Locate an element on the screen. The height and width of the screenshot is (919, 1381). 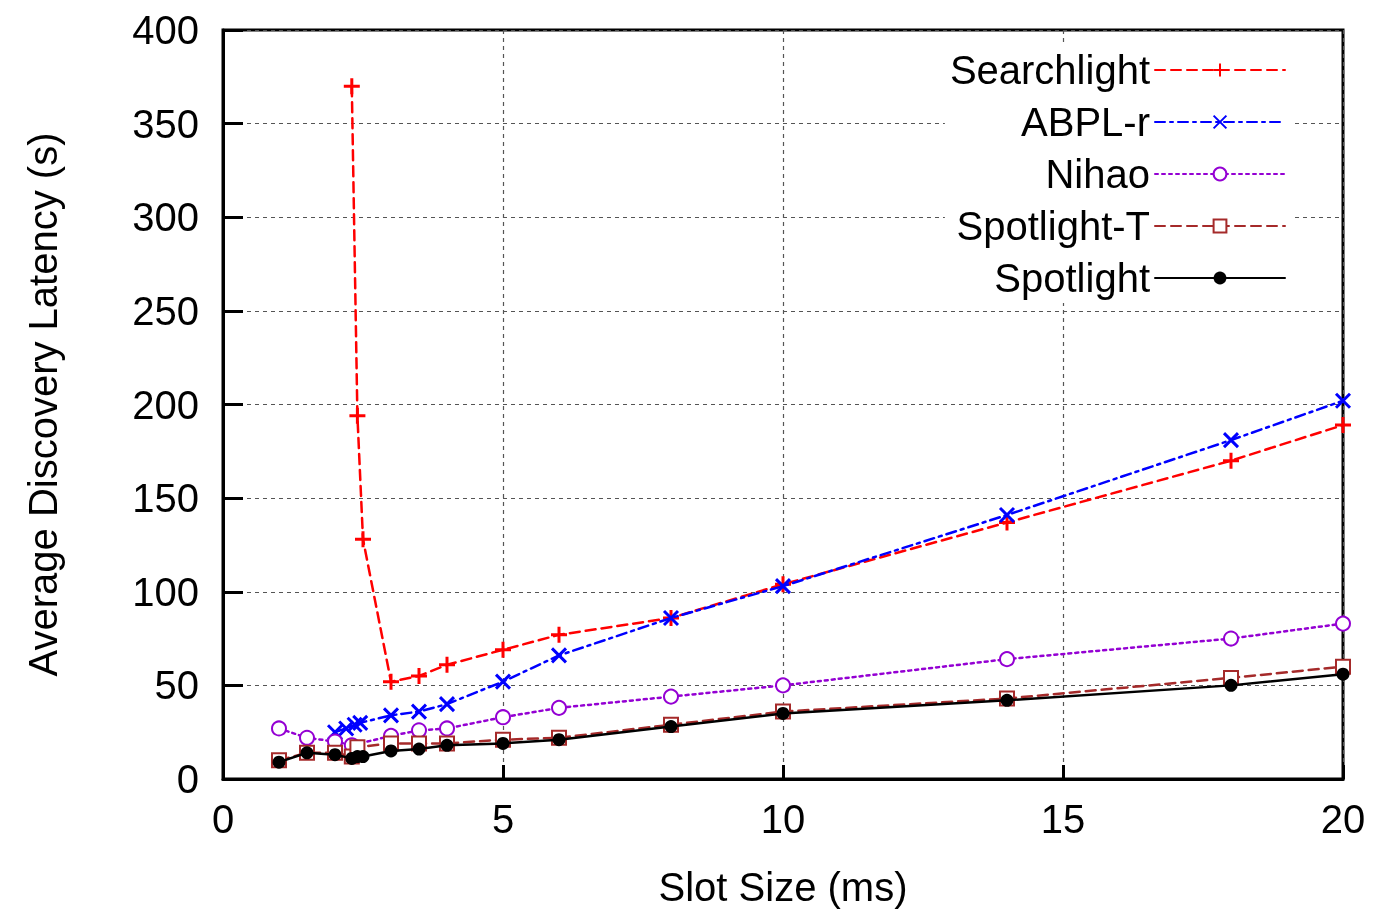
y-tick-label: 250 is located at coordinates (165, 310).